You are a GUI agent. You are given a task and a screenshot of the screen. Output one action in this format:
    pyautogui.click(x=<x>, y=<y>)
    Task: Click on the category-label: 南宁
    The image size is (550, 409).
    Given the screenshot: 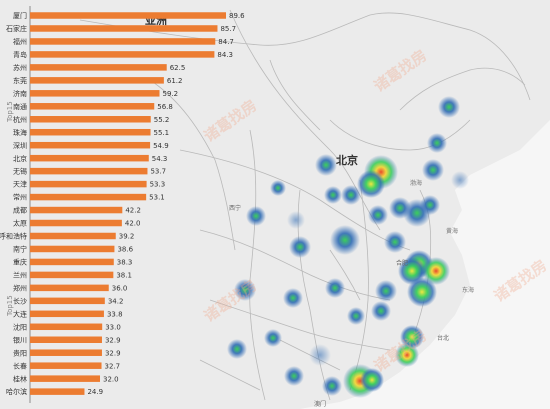 What is the action you would take?
    pyautogui.click(x=20, y=249)
    